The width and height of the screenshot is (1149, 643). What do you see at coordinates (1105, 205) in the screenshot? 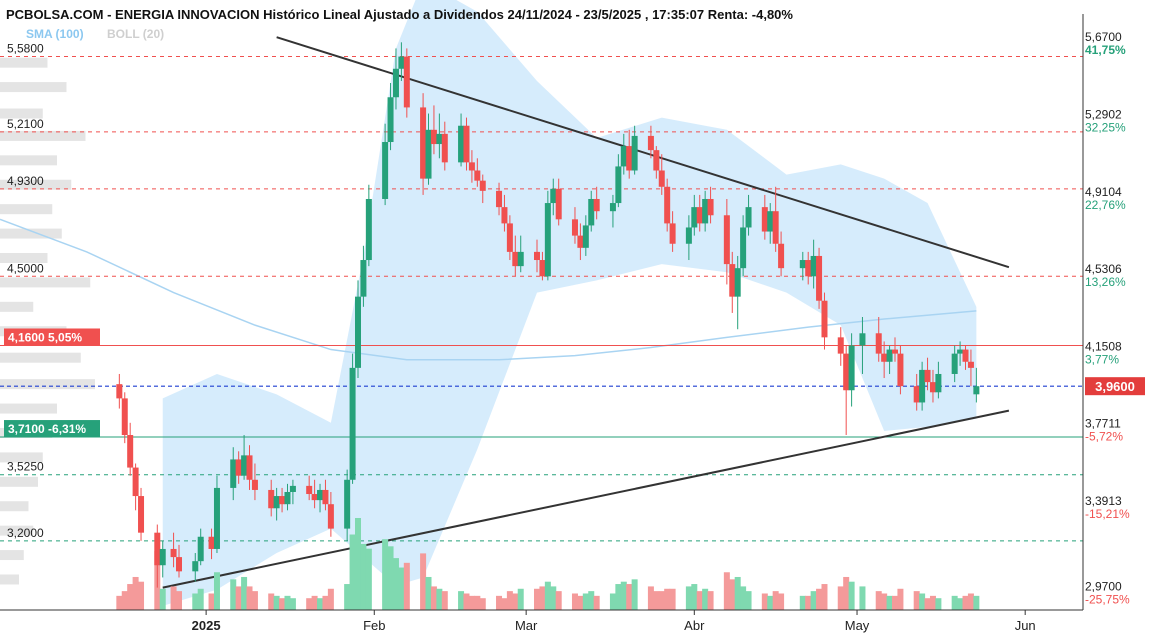
I see `right-axis-percent: 22,76%` at bounding box center [1105, 205].